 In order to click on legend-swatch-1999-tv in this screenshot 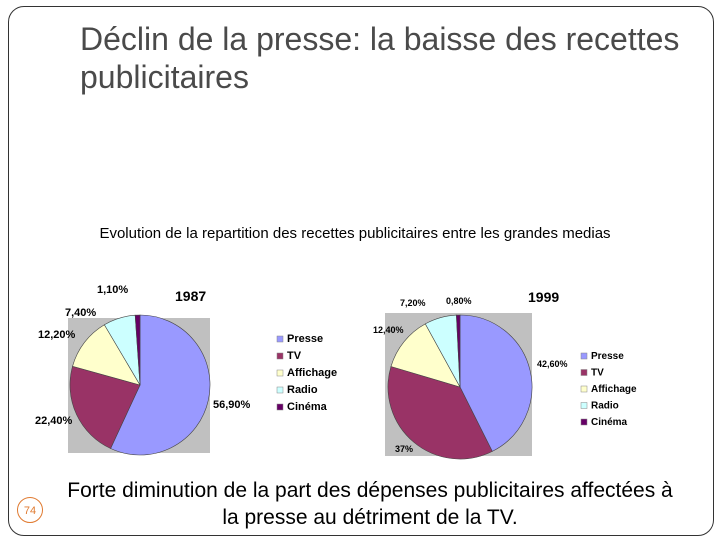, I will do `click(584, 372)`.